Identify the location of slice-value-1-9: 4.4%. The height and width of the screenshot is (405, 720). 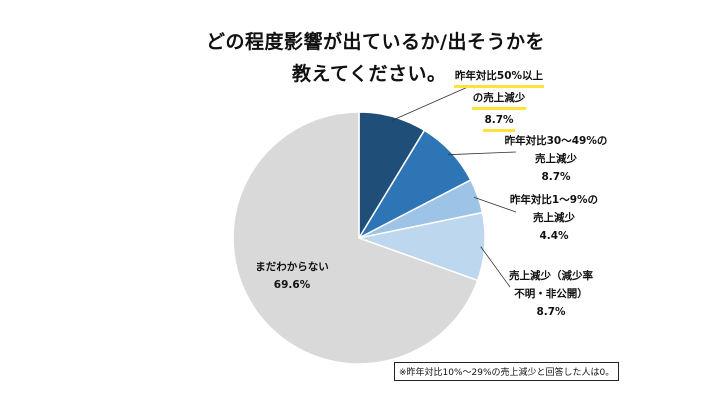
(554, 236).